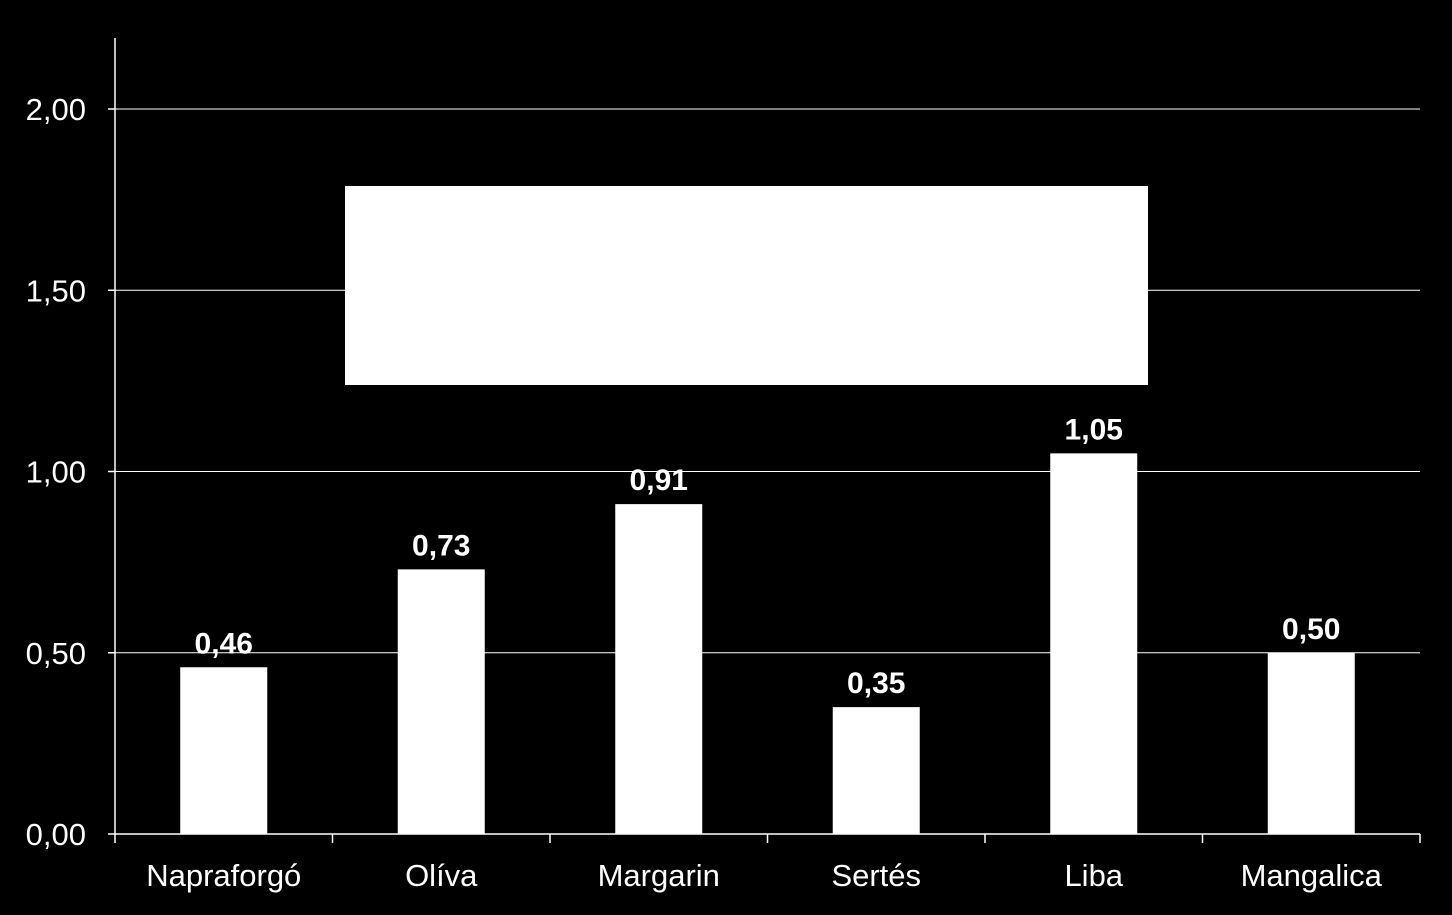 The width and height of the screenshot is (1452, 915). Describe the element at coordinates (876, 875) in the screenshot. I see `x-category-label: Sertés` at that location.